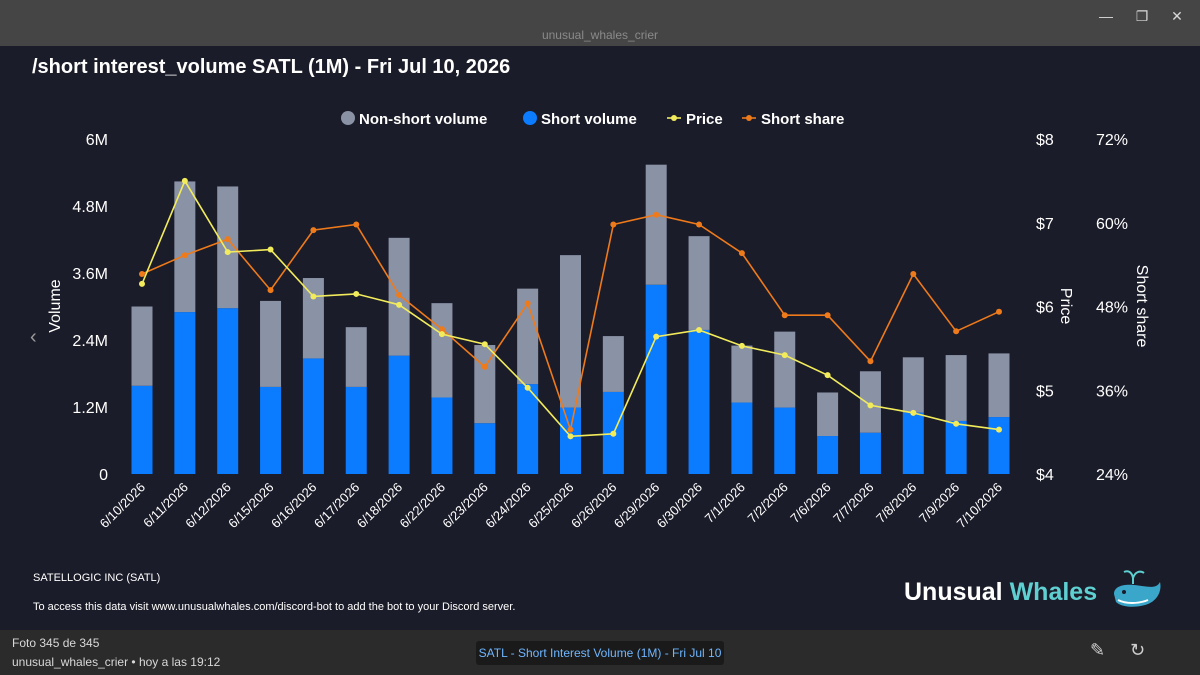  Describe the element at coordinates (957, 592) in the screenshot. I see `brand-text-unusual: Unusual` at that location.